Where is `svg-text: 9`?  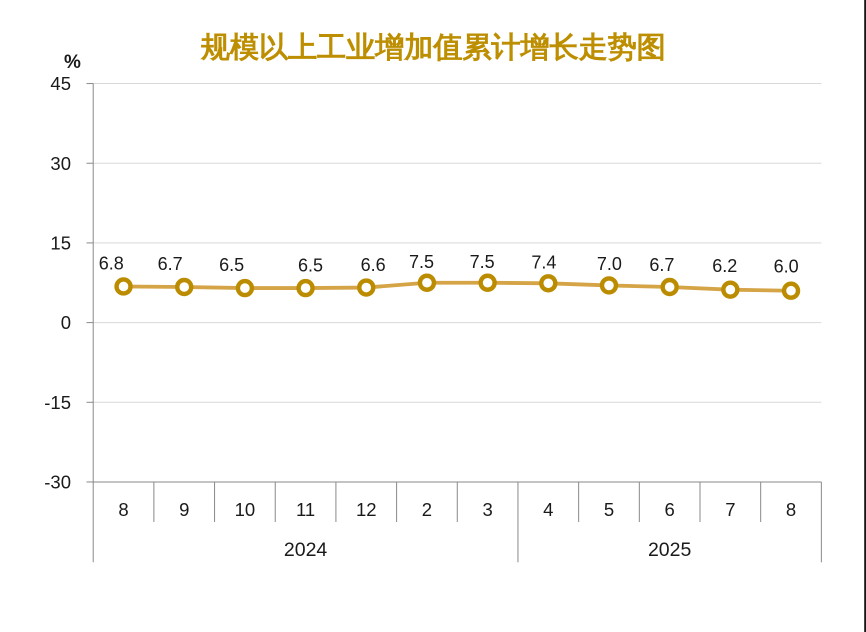
svg-text: 9 is located at coordinates (184, 509).